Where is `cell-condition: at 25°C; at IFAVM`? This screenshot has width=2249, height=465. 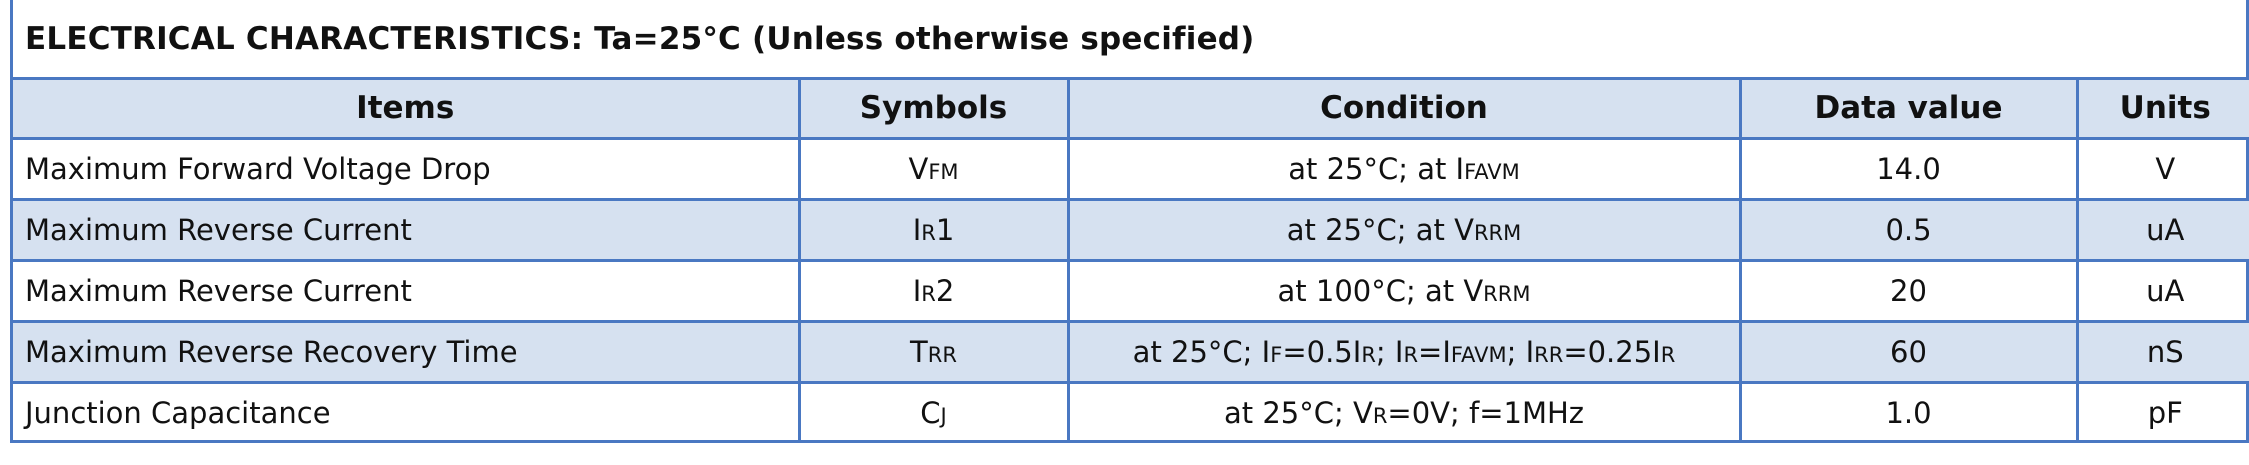
cell-condition: at 25°C; at IFAVM is located at coordinates (1405, 169).